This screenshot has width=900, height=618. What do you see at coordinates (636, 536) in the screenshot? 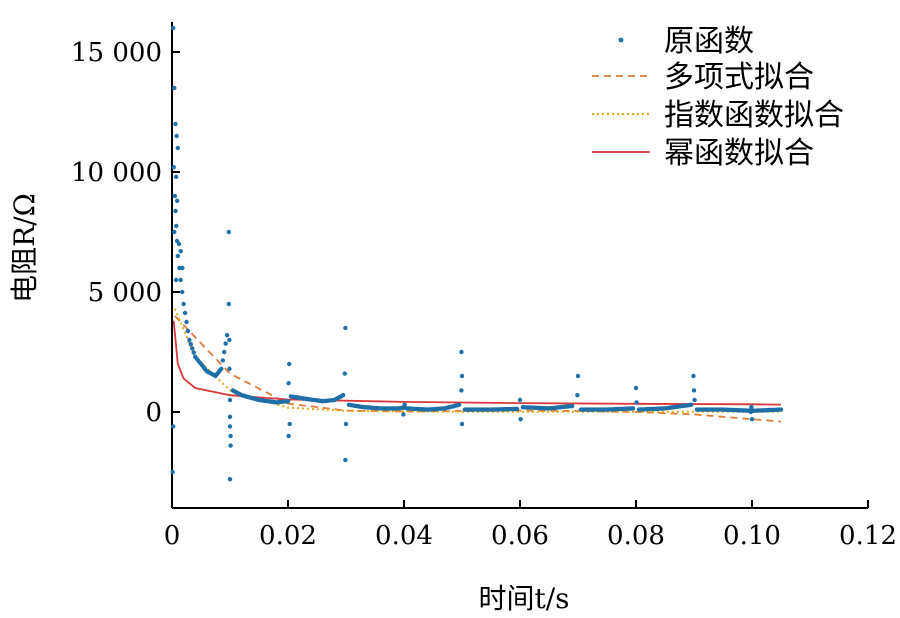
I see `x-tick-label: 0.08` at bounding box center [636, 536].